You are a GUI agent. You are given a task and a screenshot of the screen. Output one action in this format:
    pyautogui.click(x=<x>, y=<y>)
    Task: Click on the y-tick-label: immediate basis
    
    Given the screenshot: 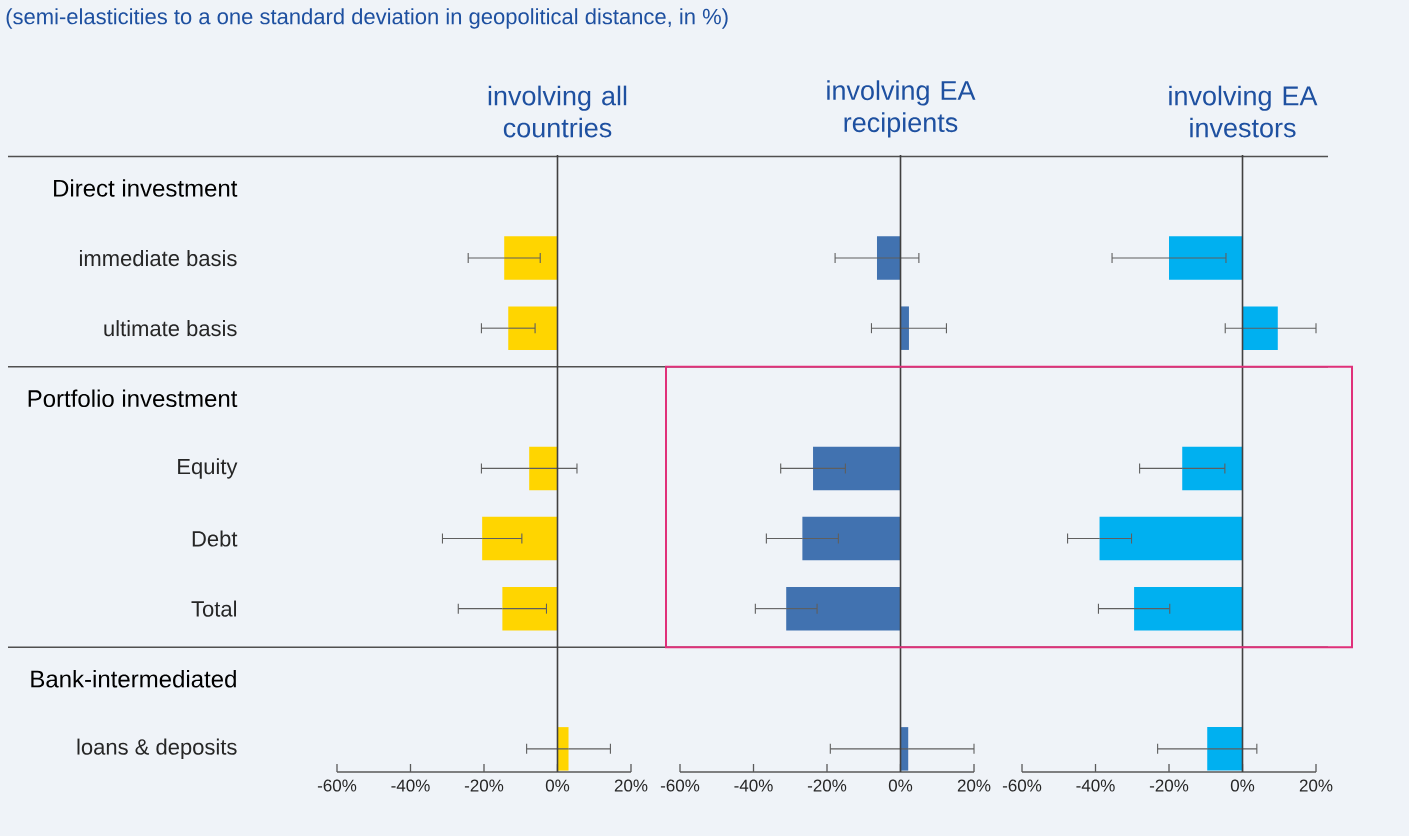 What is the action you would take?
    pyautogui.click(x=158, y=258)
    